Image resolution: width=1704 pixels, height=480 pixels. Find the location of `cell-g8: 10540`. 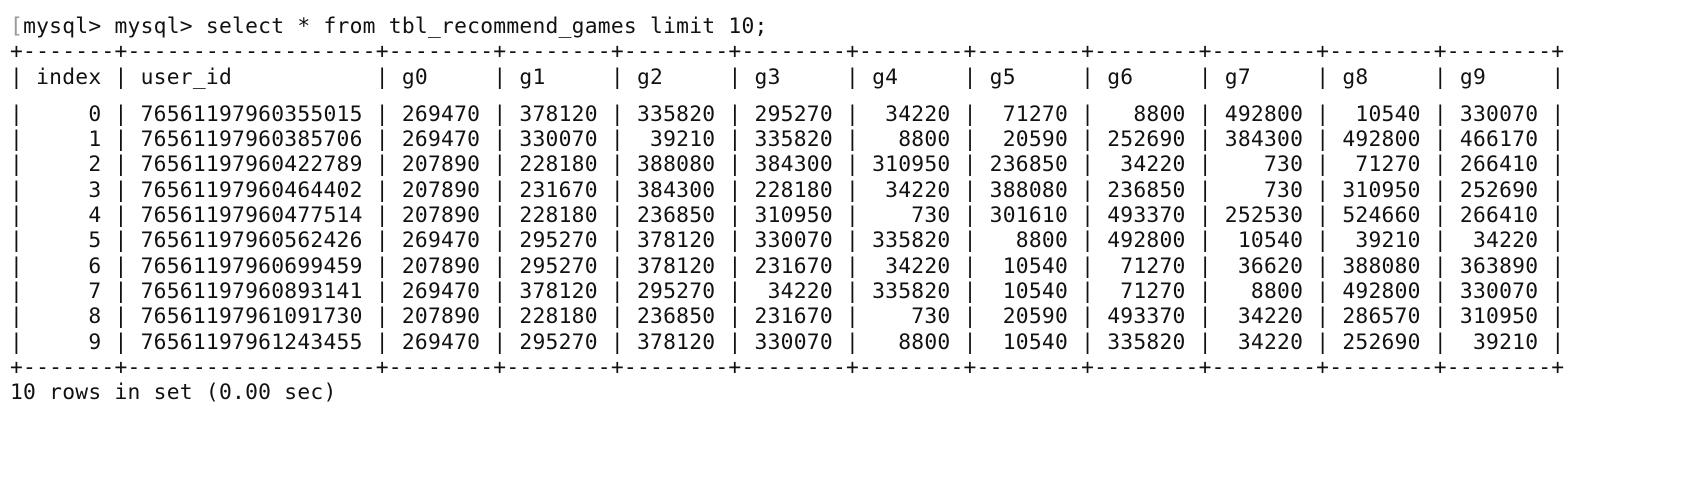

cell-g8: 10540 is located at coordinates (1381, 114).